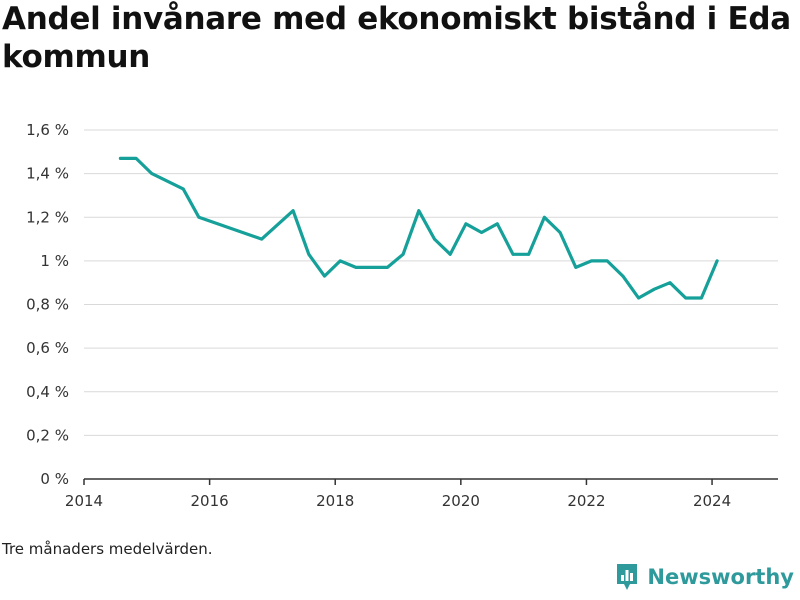 This screenshot has height=600, width=800. I want to click on brand-logo: Newsworthy, so click(704, 577).